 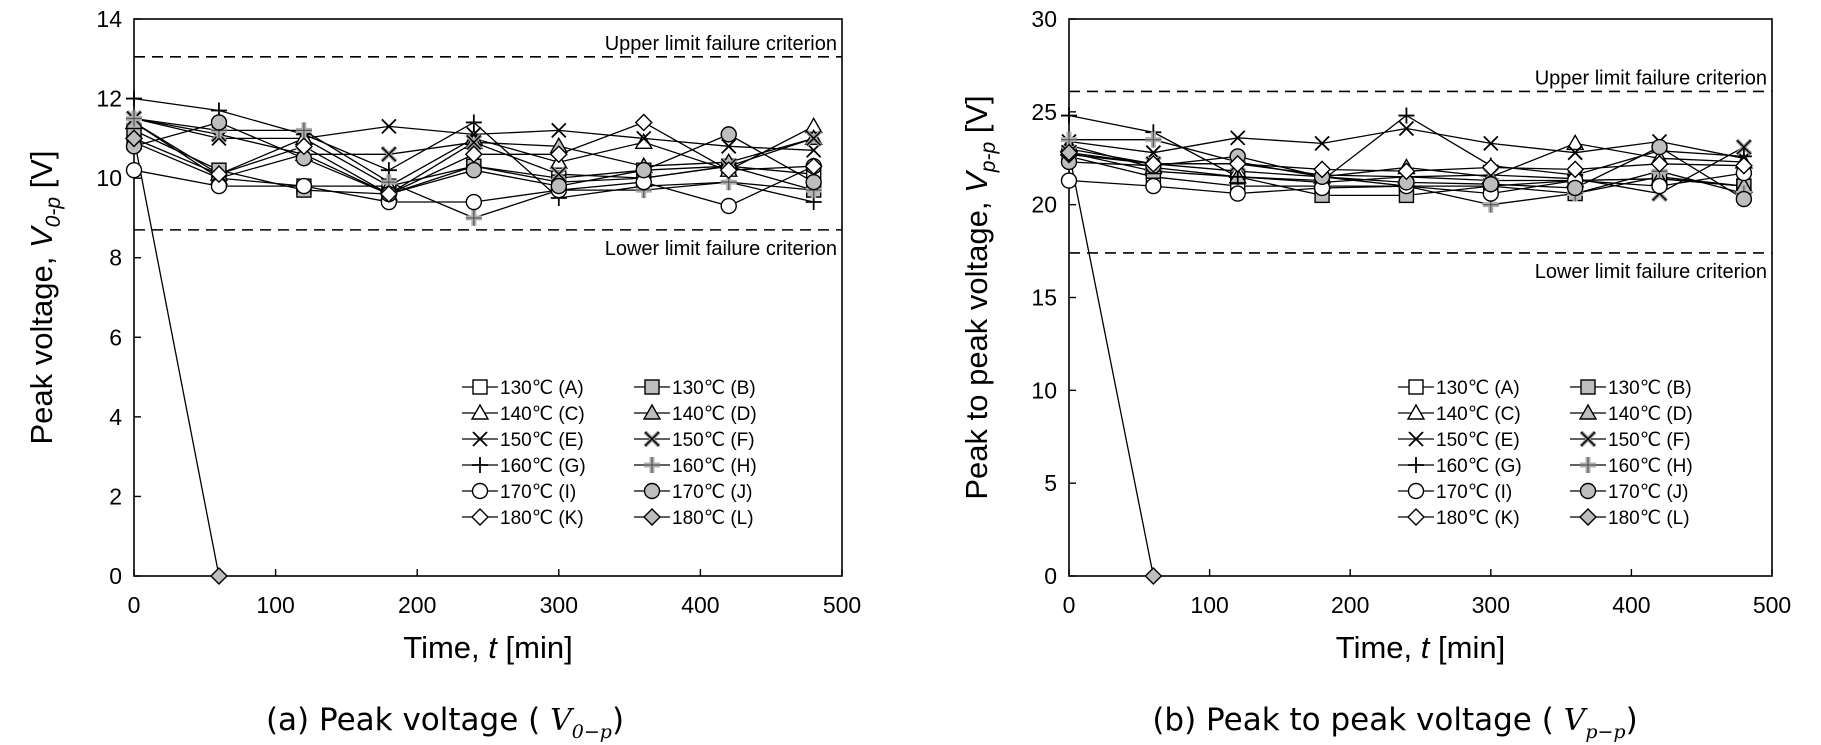 I want to click on y-axis-label-text: Peak voltage,, so click(x=41, y=346).